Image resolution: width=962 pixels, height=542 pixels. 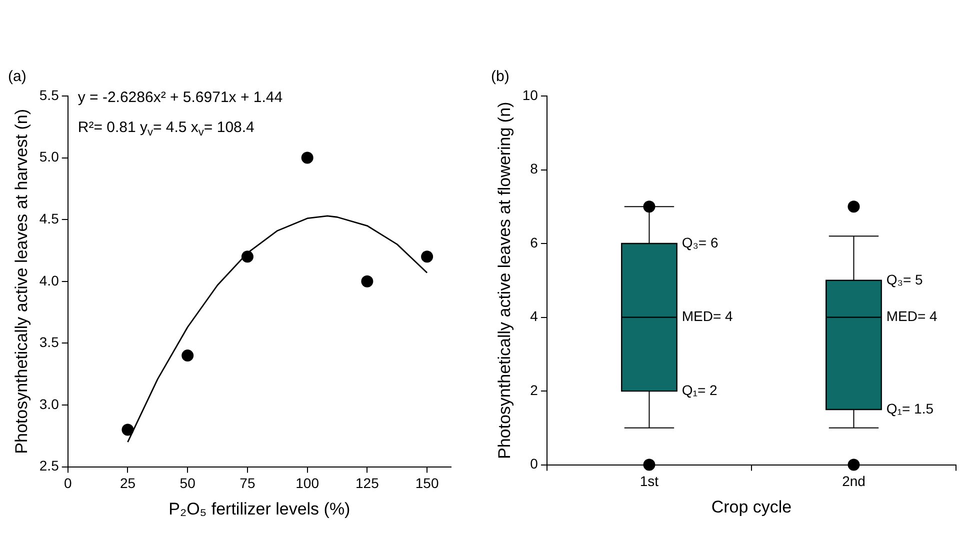 What do you see at coordinates (427, 483) in the screenshot?
I see `x-tick-label: 150` at bounding box center [427, 483].